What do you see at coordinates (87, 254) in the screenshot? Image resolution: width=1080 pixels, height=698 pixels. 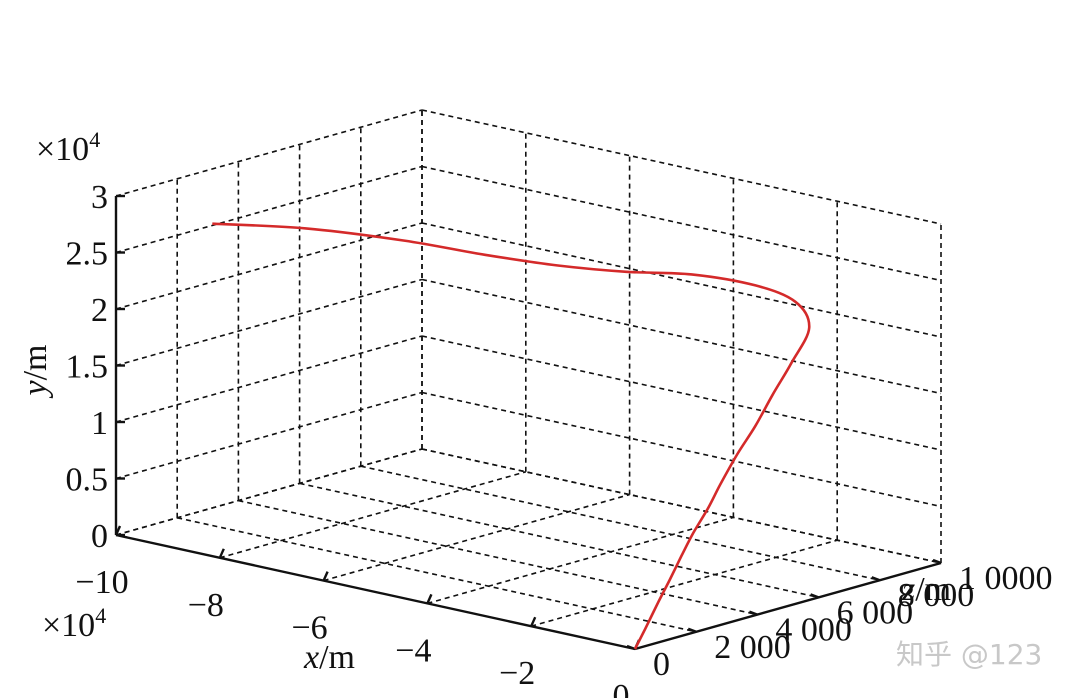 I see `y-tick-label: 2.5` at bounding box center [87, 254].